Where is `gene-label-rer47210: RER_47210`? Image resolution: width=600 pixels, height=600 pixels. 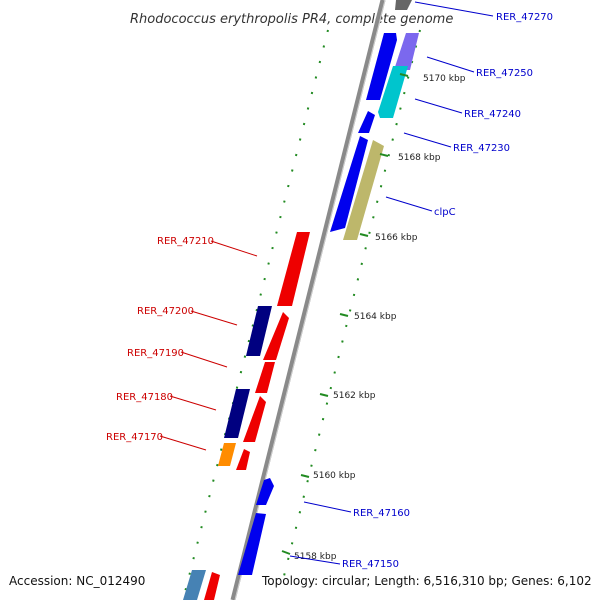 gene-label-rer47210: RER_47210 is located at coordinates (185, 241).